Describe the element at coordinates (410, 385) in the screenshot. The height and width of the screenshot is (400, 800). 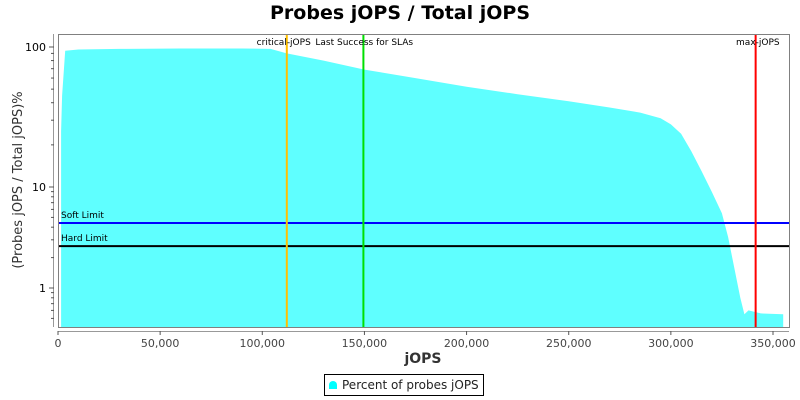
I see `legend-label: Percent of probes jOPS` at that location.